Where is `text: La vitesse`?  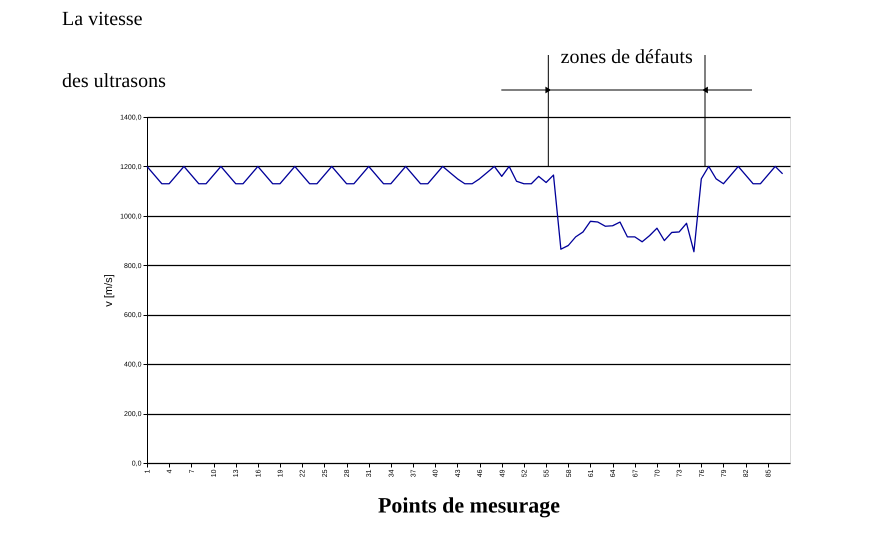
text: La vitesse is located at coordinates (102, 19).